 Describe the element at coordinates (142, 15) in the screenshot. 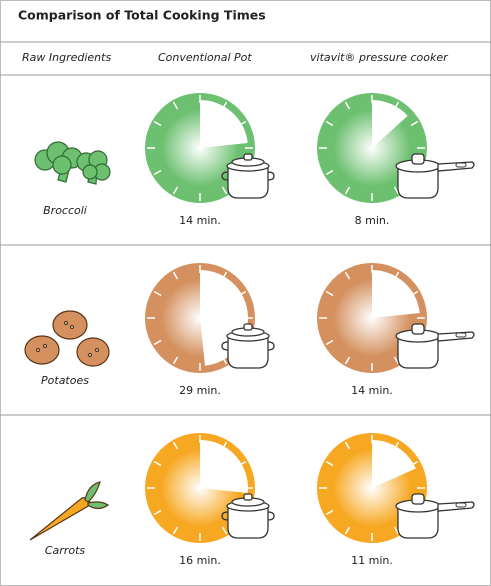

I see `title: Comparison of Total Cooking Times` at that location.